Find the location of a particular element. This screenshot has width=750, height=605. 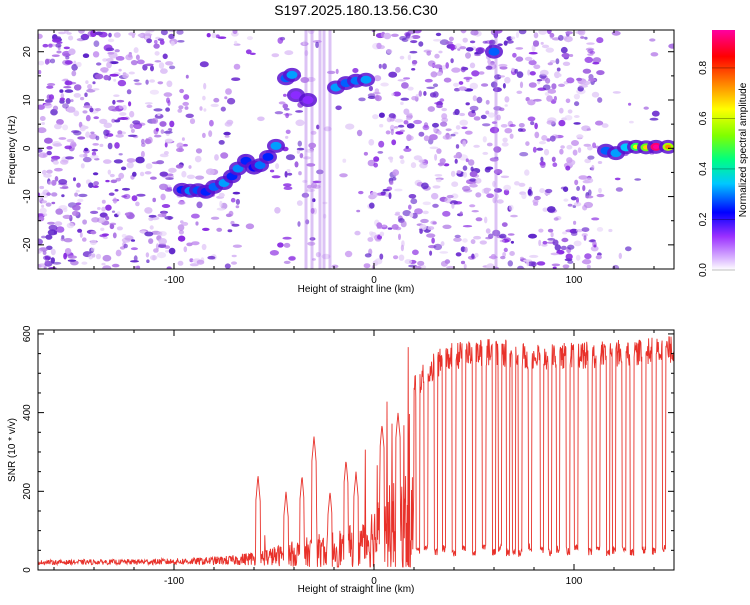

track-core is located at coordinates (276, 145).